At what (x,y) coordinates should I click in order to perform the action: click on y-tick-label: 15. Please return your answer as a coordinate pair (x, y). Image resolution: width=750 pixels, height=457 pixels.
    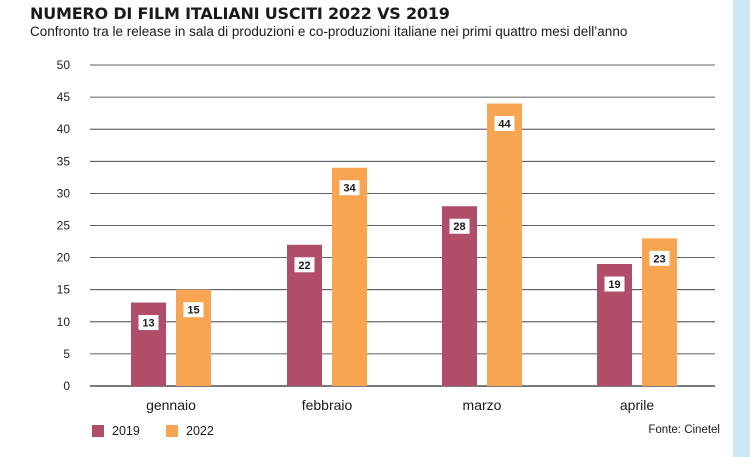
    Looking at the image, I should click on (64, 290).